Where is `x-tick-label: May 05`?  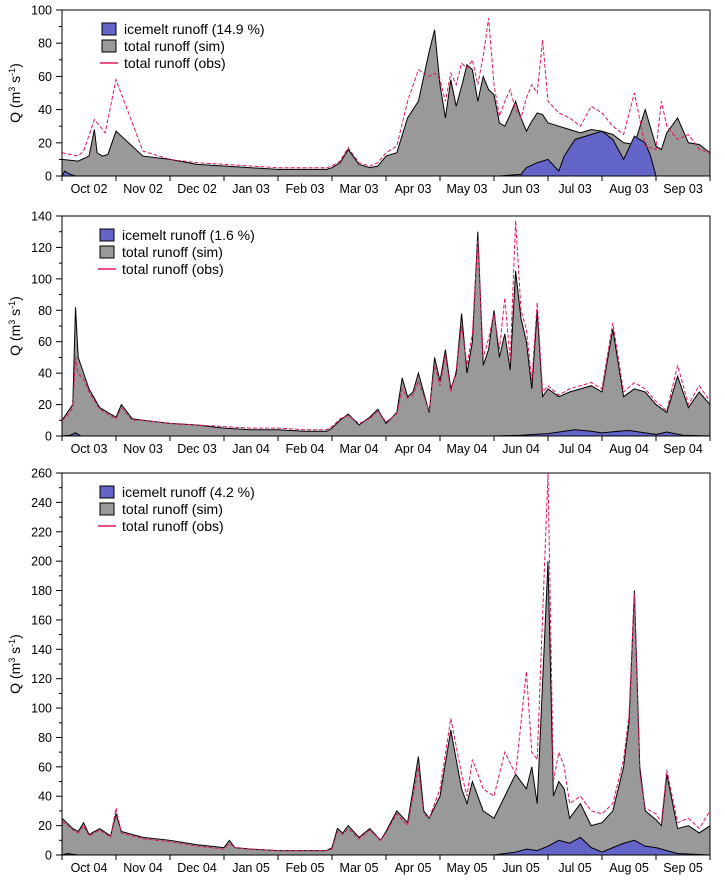
x-tick-label: May 05 is located at coordinates (467, 868).